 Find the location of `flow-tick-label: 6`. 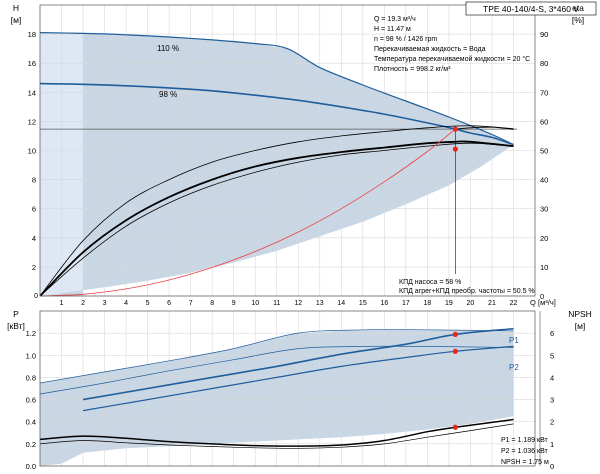

flow-tick-label: 6 is located at coordinates (169, 303).